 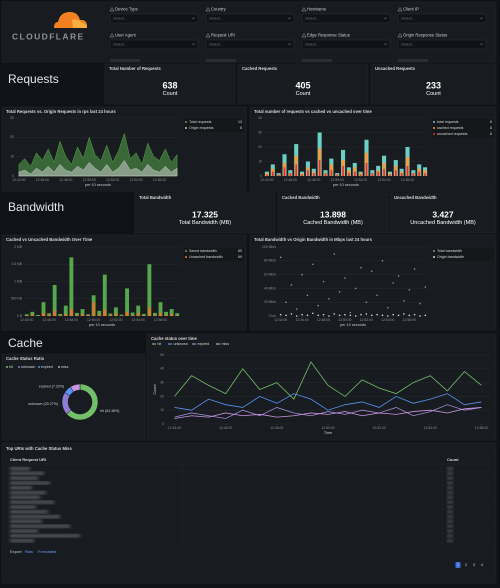 What do you see at coordinates (407, 180) in the screenshot?
I see `x-tick-label: 12:56:00` at bounding box center [407, 180].